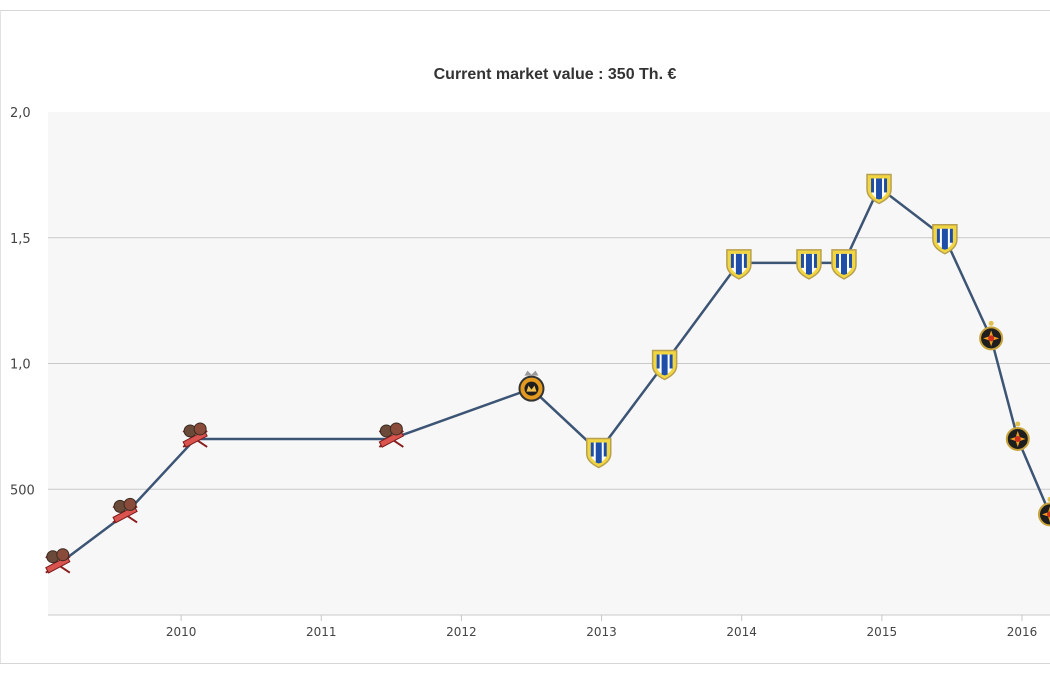 The height and width of the screenshot is (700, 1050). I want to click on chart-title-text: Current market value : 350 Th. €, so click(555, 74).